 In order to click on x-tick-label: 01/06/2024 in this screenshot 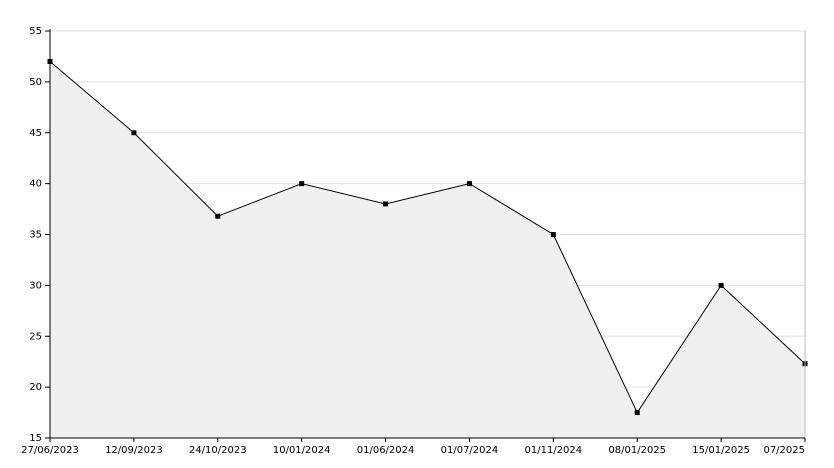, I will do `click(386, 450)`.